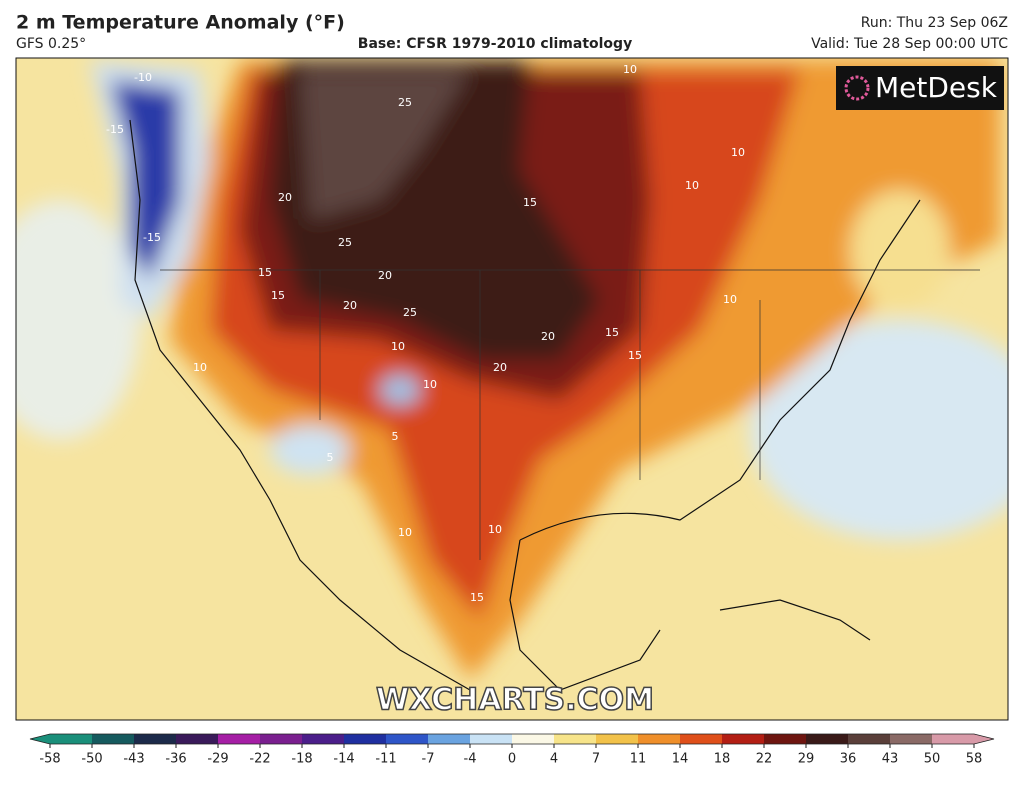  What do you see at coordinates (934, 23) in the screenshot?
I see `run: Run: Thu 23 Sep 06Z` at bounding box center [934, 23].